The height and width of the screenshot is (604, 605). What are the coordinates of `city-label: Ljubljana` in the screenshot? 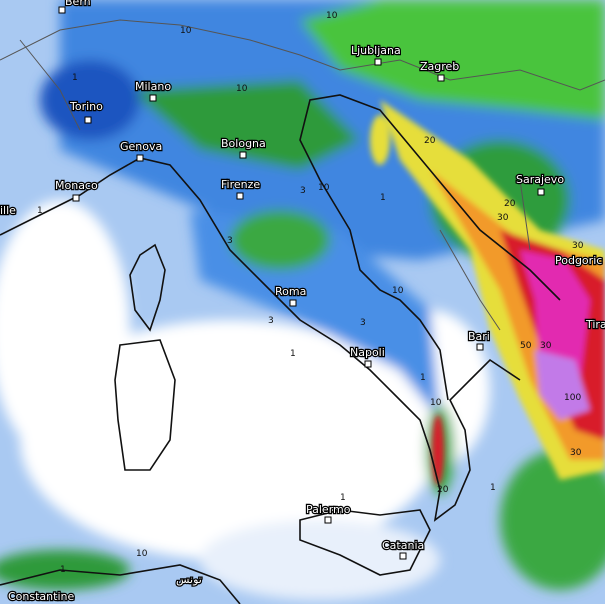 It's located at (376, 50).